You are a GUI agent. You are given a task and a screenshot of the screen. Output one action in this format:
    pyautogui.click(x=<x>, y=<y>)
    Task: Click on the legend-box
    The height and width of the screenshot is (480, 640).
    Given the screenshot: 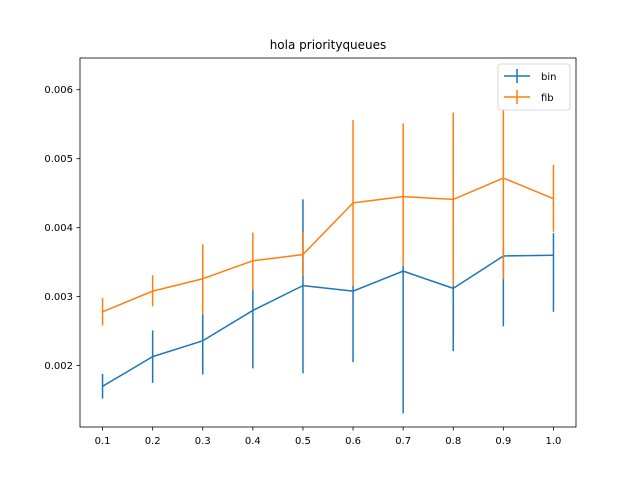 What is the action you would take?
    pyautogui.click(x=534, y=87)
    